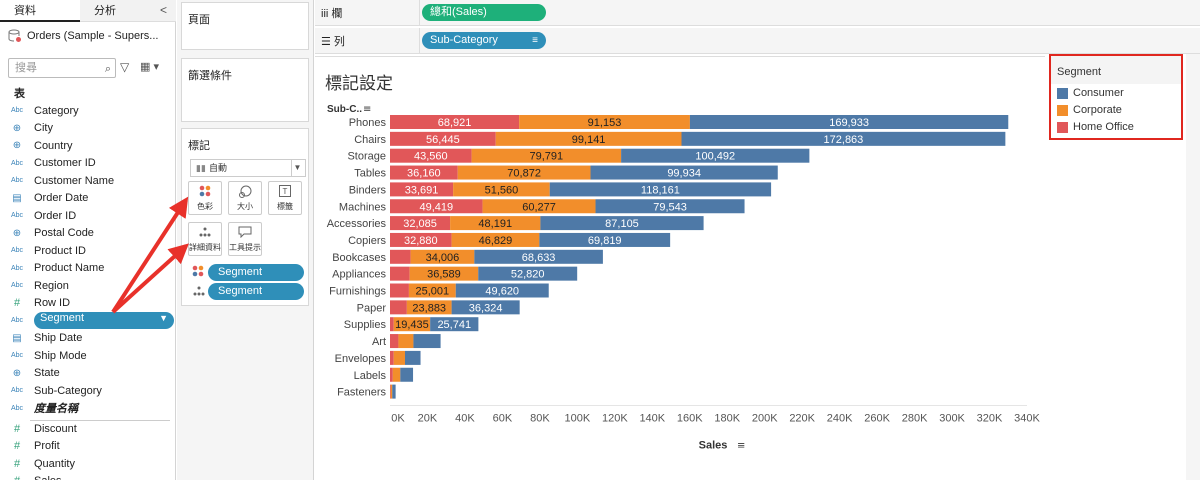 The image size is (1200, 480). What do you see at coordinates (205, 198) in the screenshot?
I see `color-button: 色彩` at bounding box center [205, 198].